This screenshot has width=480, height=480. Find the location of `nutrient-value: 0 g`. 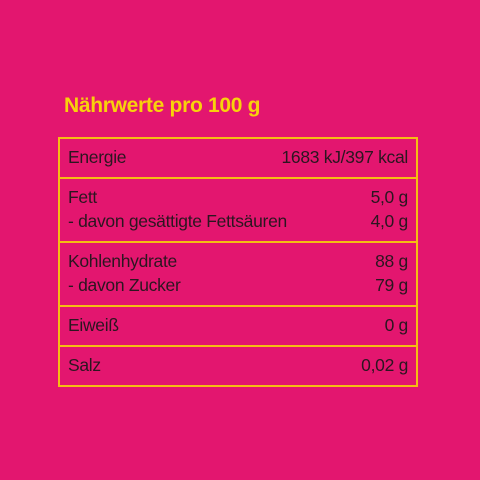

nutrient-value: 0 g is located at coordinates (396, 325).